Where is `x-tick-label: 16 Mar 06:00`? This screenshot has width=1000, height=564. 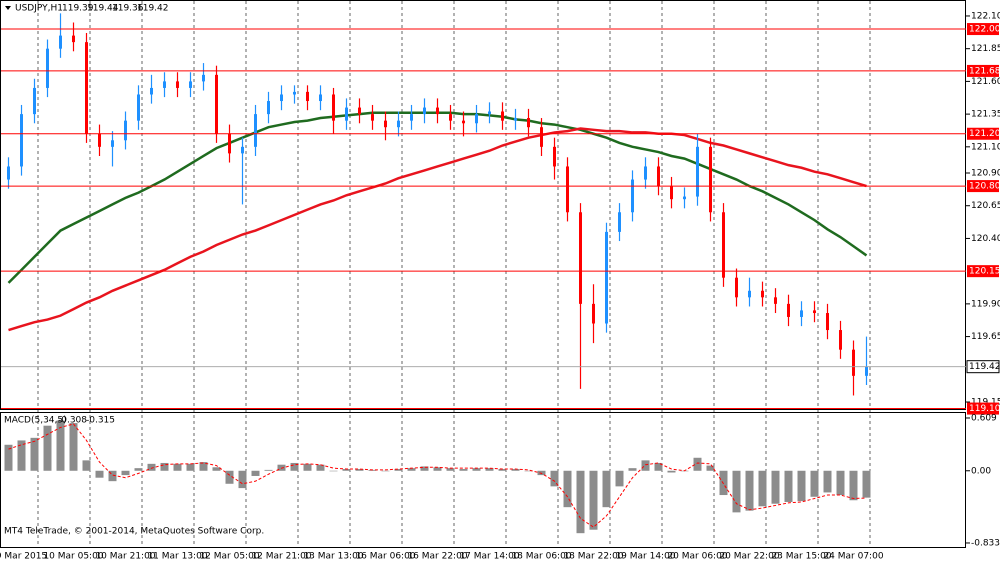
x-tick-label: 16 Mar 06:00 is located at coordinates (385, 557).